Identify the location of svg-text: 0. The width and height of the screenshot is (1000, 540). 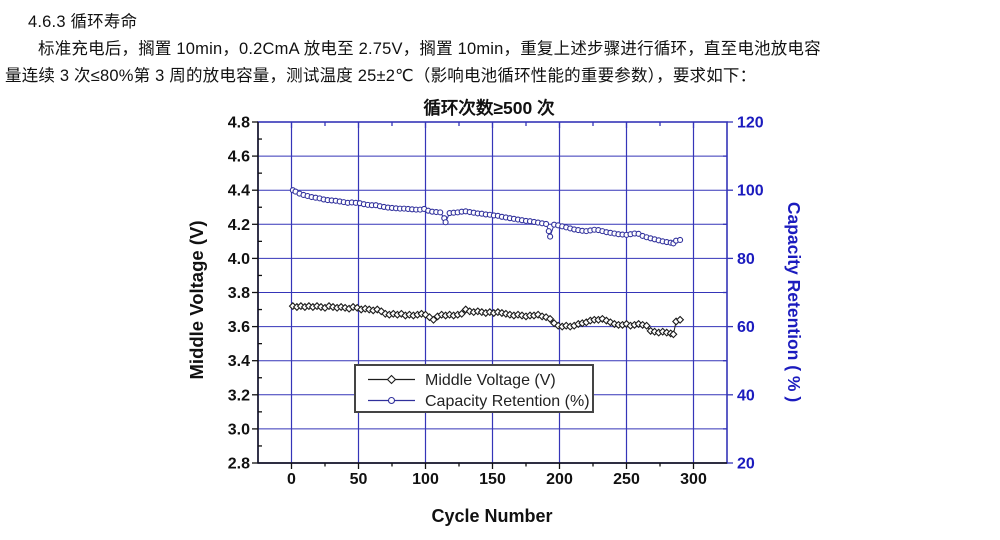
(291, 479).